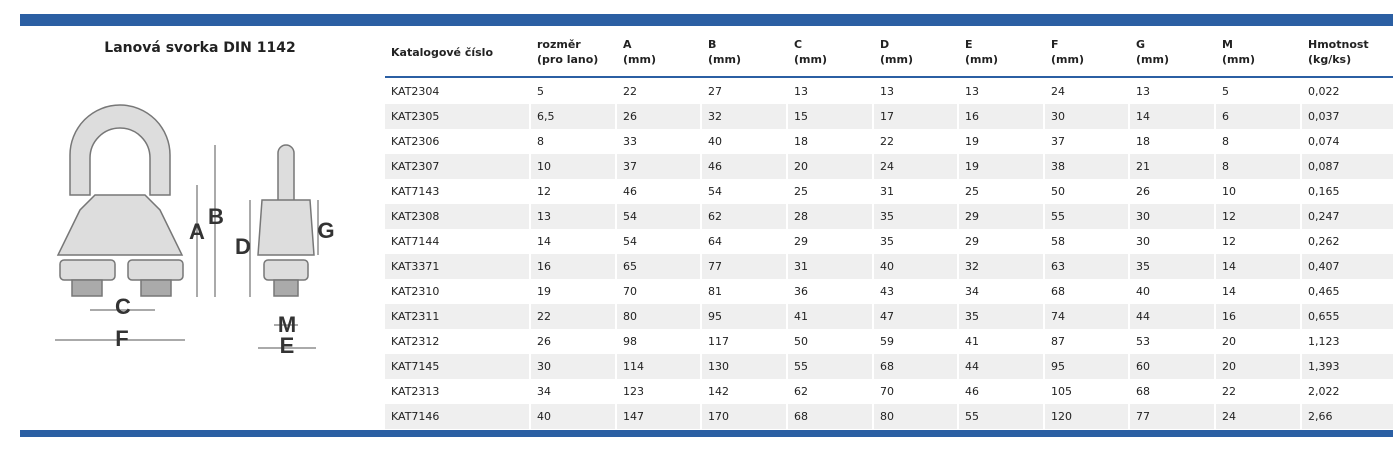 The image size is (1400, 457). Describe the element at coordinates (1085, 241) in the screenshot. I see `table-cell: 58` at that location.